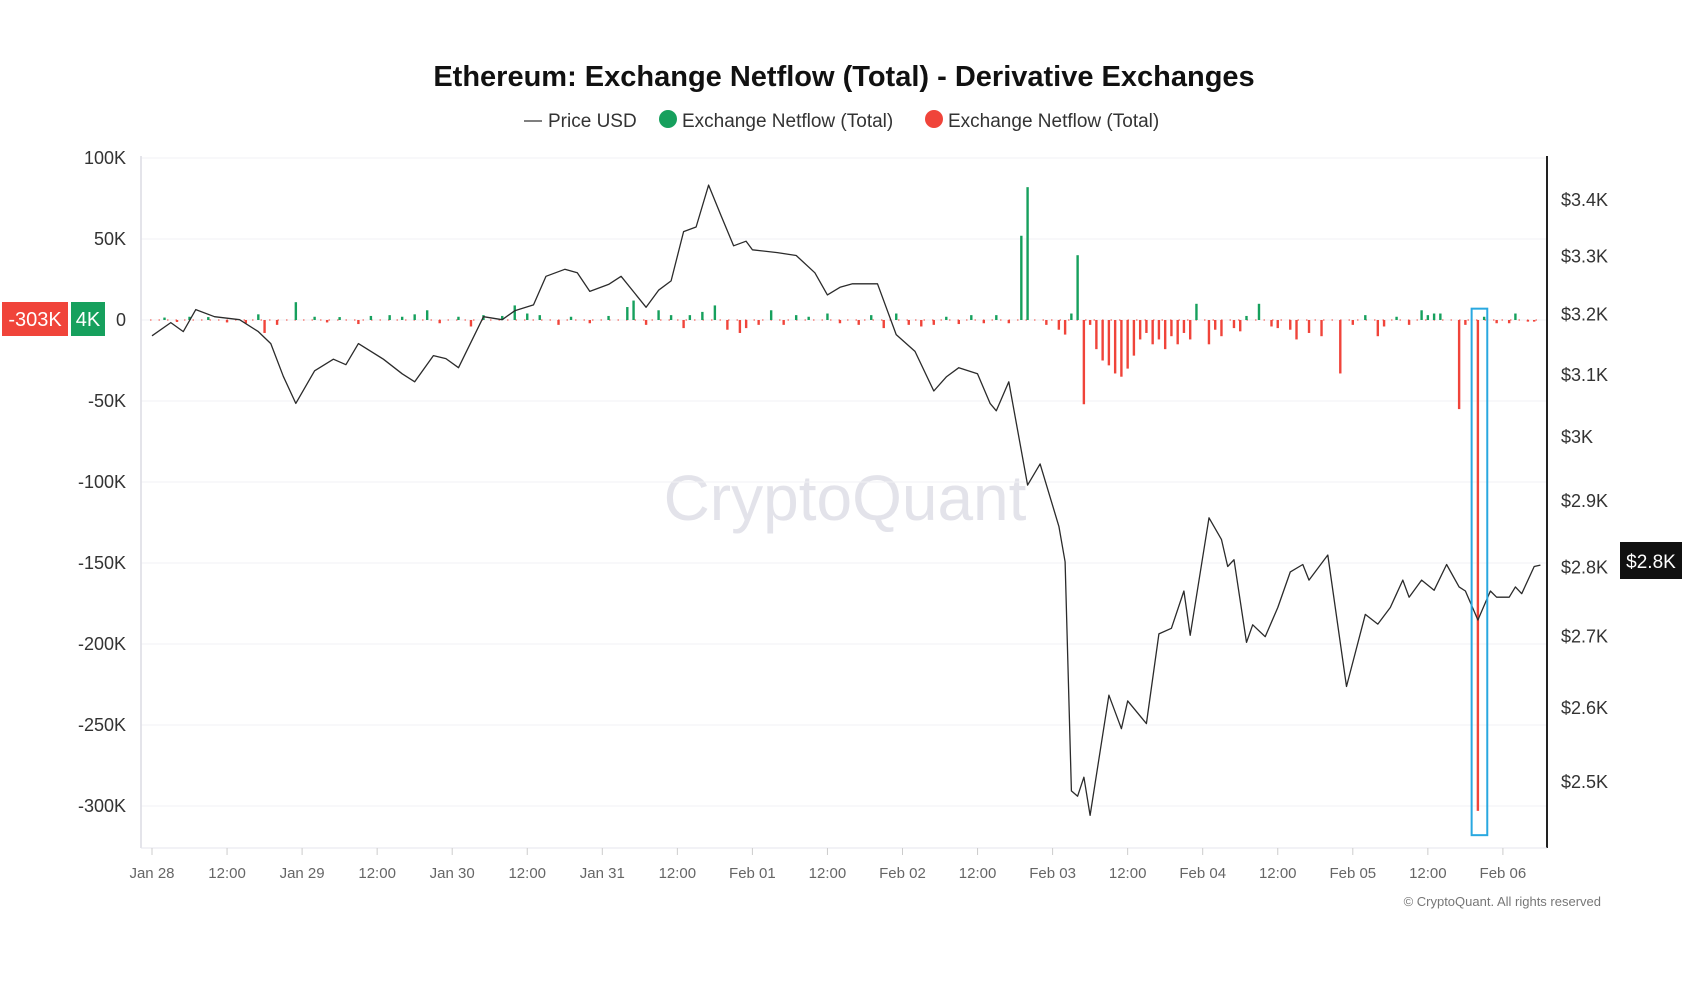 Image resolution: width=1689 pixels, height=981 pixels. Describe the element at coordinates (1352, 873) in the screenshot. I see `x-tick-label: Feb 05` at that location.